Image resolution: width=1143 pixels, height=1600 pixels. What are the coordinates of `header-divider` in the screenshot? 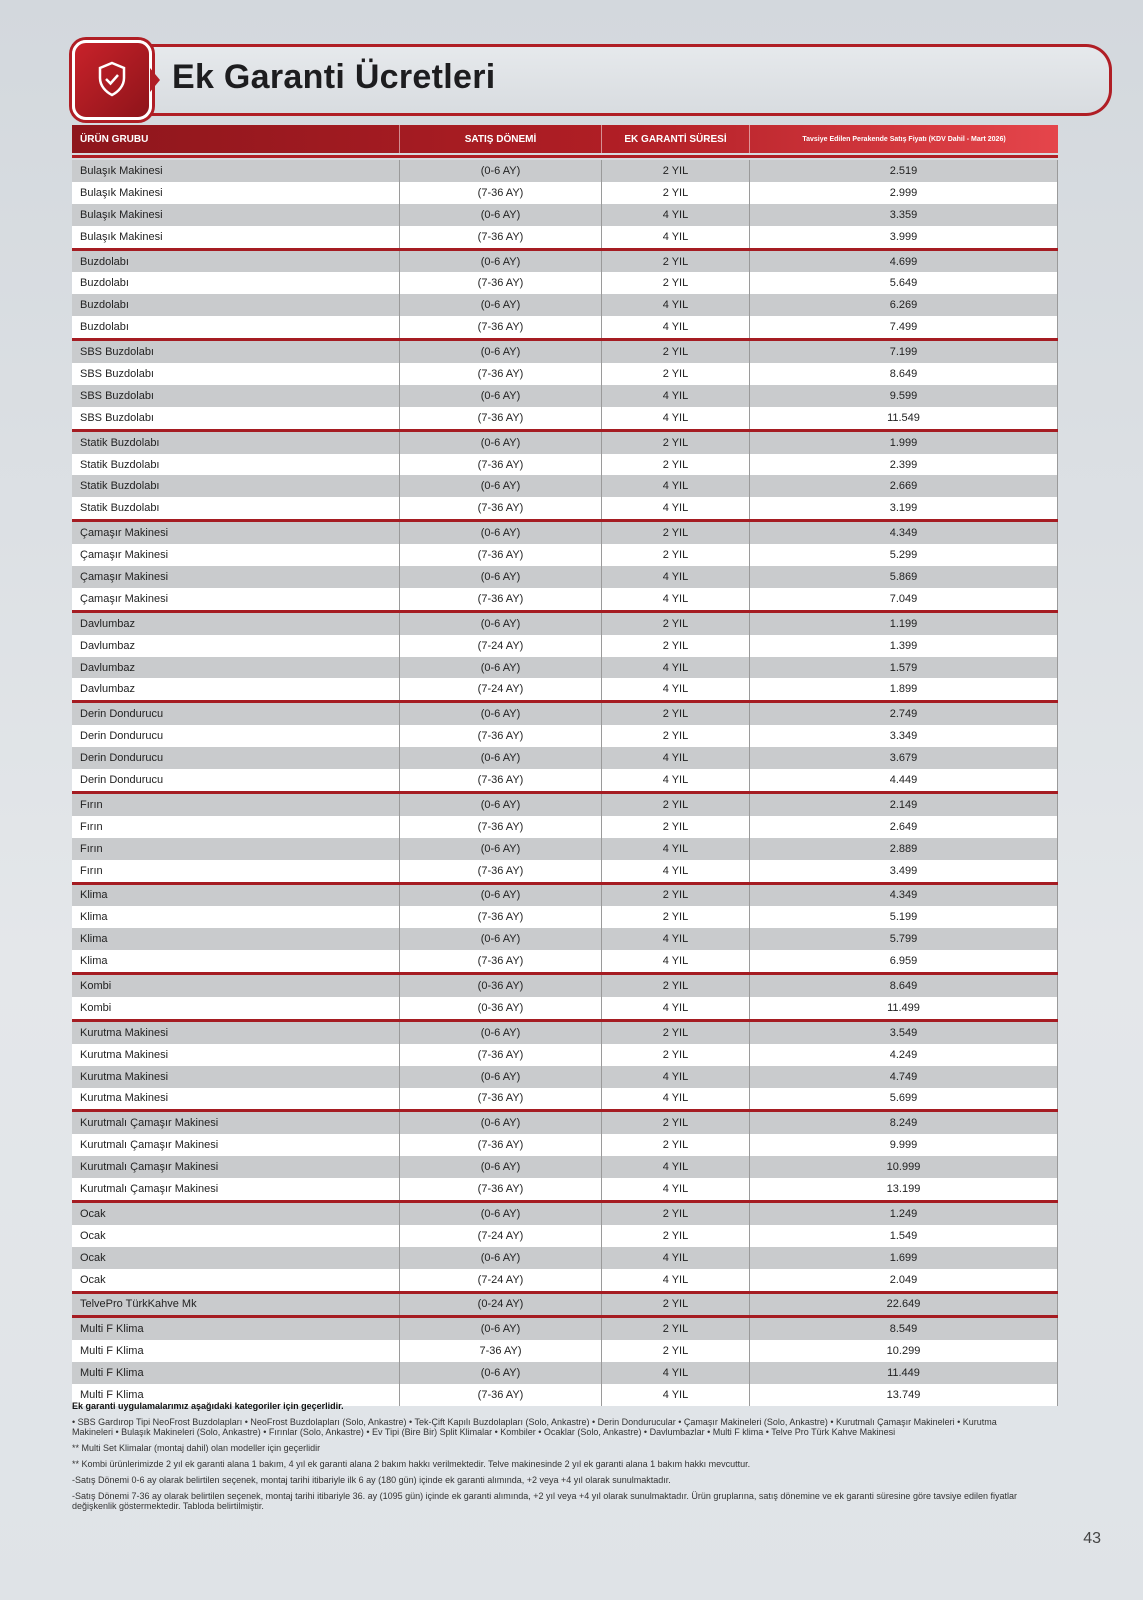 It's located at (565, 156).